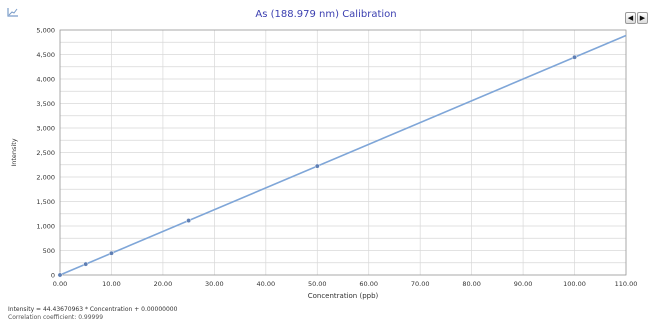 This screenshot has width=652, height=321. What do you see at coordinates (214, 284) in the screenshot?
I see `x-tick-label: 30.00` at bounding box center [214, 284].